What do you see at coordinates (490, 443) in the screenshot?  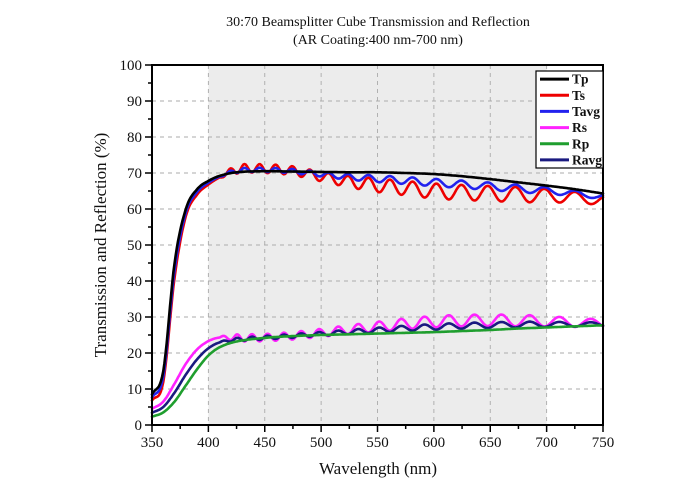 I see `x-tick-label: 650` at bounding box center [490, 443].